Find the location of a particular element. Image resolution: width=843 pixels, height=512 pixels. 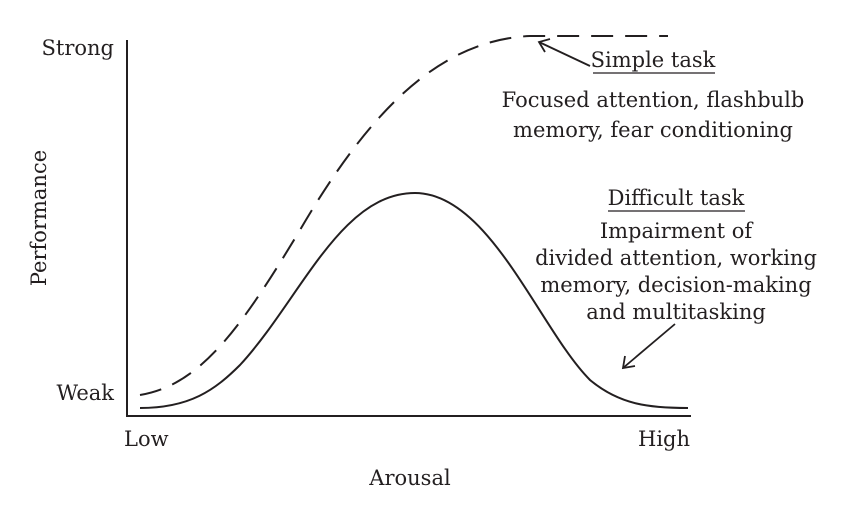

simple-task-desc-line: Focused attention, flashbulb is located at coordinates (653, 100).